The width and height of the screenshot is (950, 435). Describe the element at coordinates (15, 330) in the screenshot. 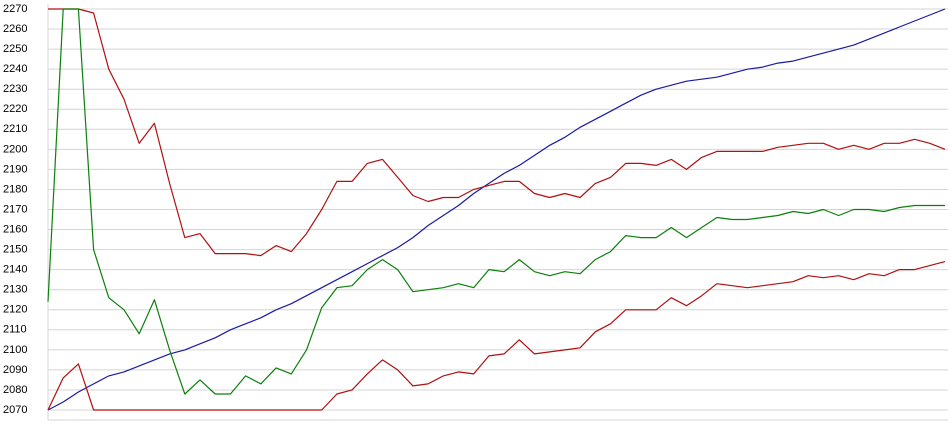

I see `y-tick-label: 2110` at that location.